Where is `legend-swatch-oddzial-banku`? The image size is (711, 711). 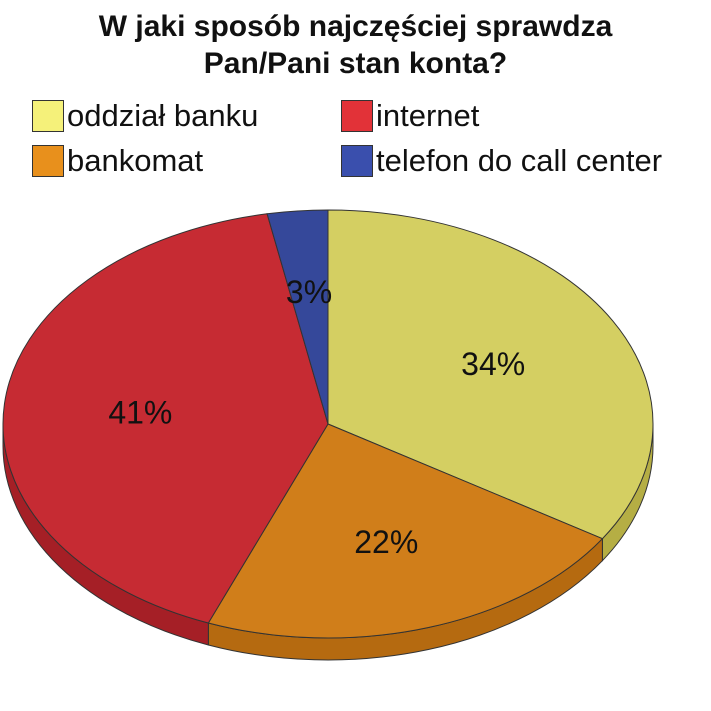 legend-swatch-oddzial-banku is located at coordinates (48, 116).